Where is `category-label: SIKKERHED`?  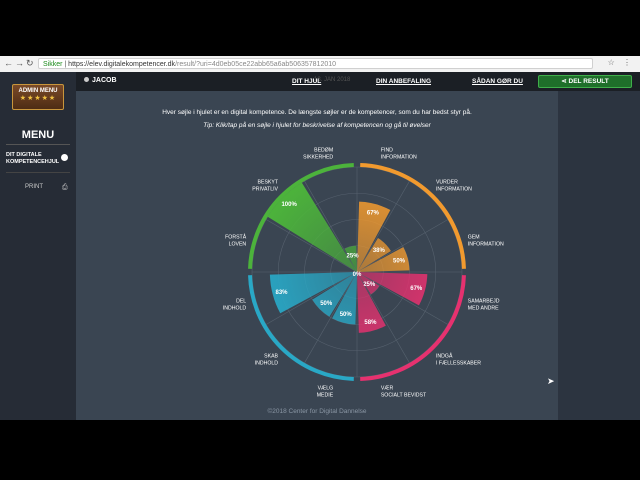
category-label: SIKKERHED is located at coordinates (318, 158).